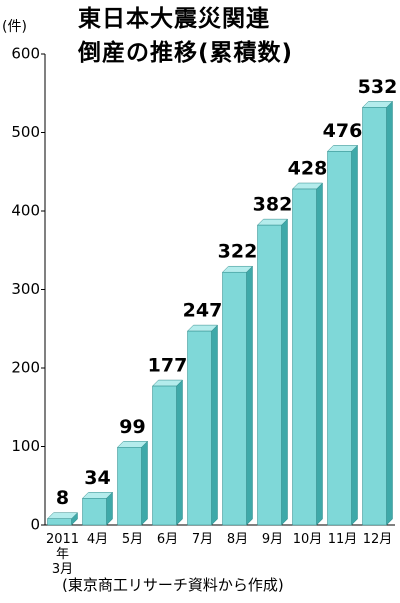 This screenshot has height=603, width=400. What do you see at coordinates (238, 252) in the screenshot?
I see `value-label: 322` at bounding box center [238, 252].